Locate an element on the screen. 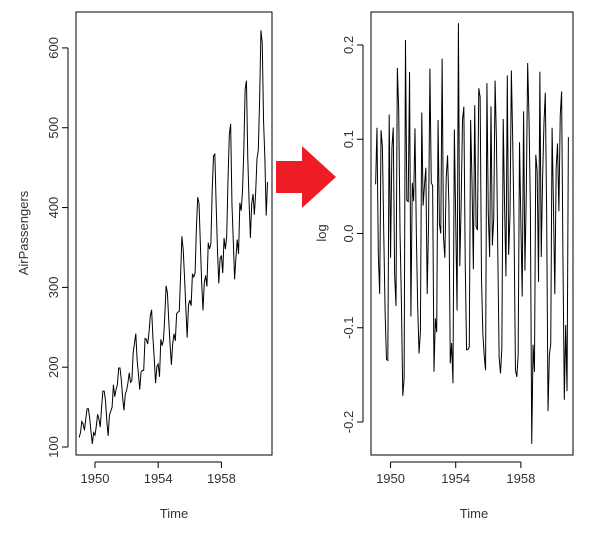 Image resolution: width=610 pixels, height=534 pixels. y-tick-label: 200 is located at coordinates (53, 367).